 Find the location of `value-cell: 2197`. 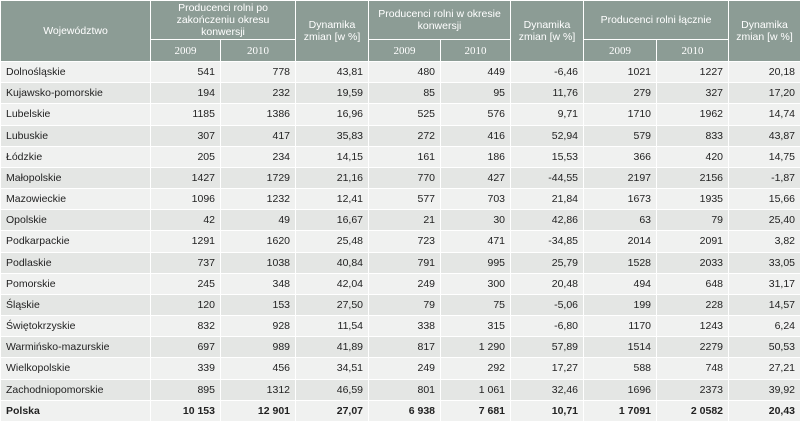

value-cell: 2197 is located at coordinates (620, 178).